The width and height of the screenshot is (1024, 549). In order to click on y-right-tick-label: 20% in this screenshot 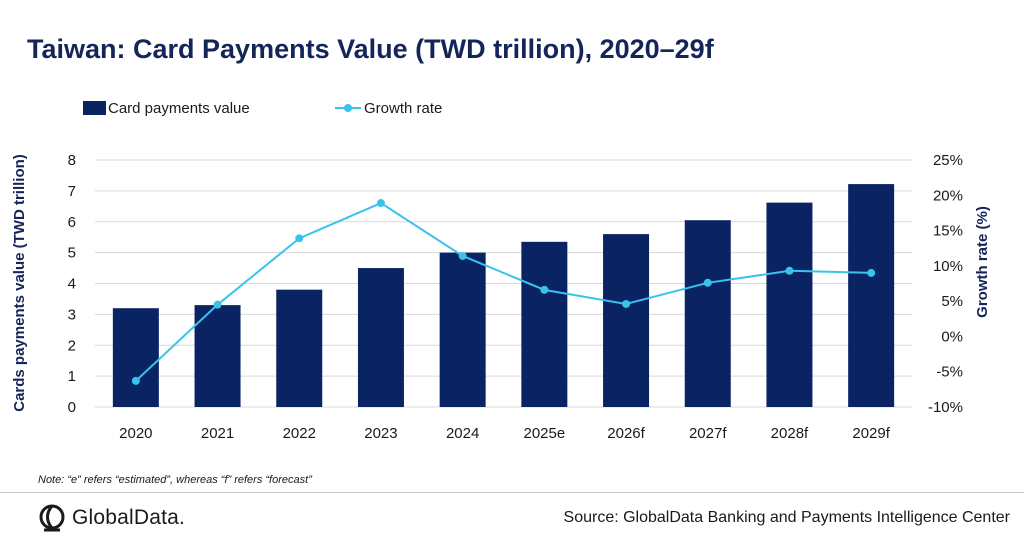, I will do `click(948, 195)`.